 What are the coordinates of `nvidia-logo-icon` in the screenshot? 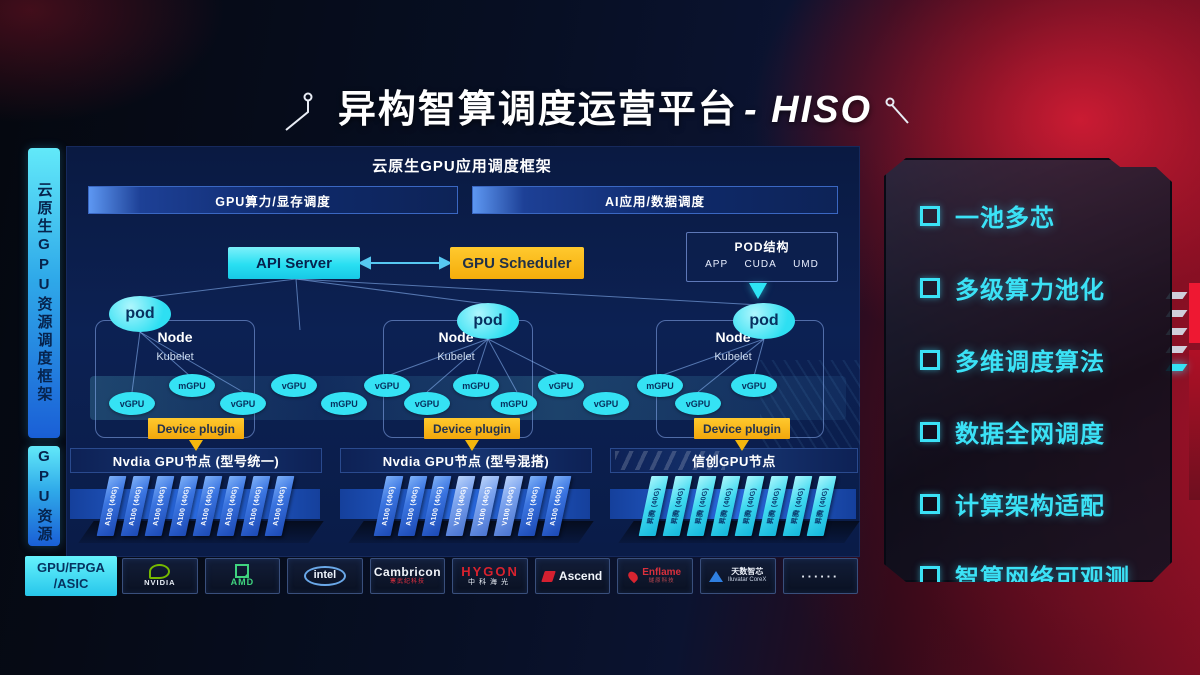 It's located at (160, 572).